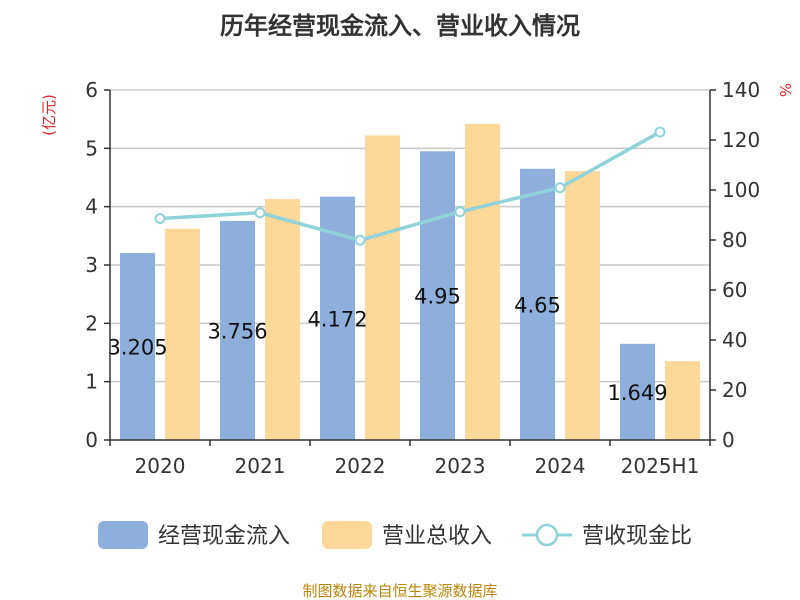 The height and width of the screenshot is (600, 800). I want to click on x-tick-label: 2025H1, so click(660, 466).